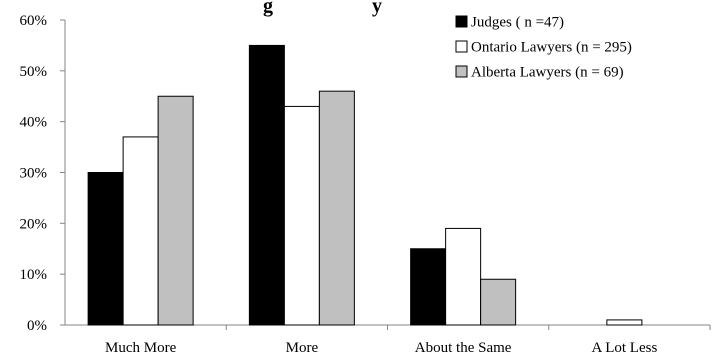  Describe the element at coordinates (37, 326) in the screenshot. I see `y-tick-label: 0%` at that location.